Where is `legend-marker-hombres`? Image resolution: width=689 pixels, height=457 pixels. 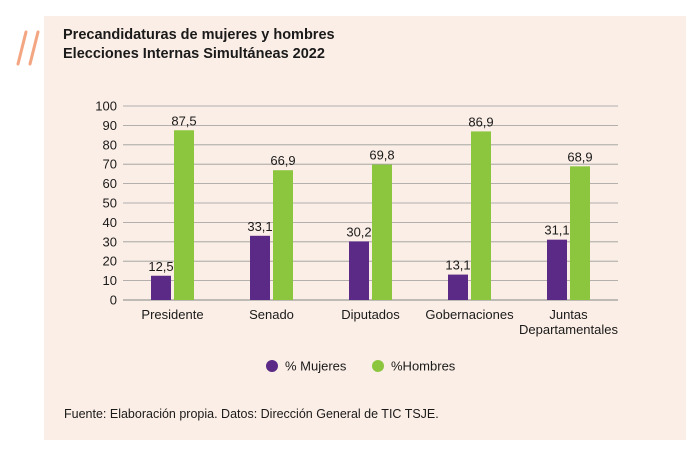
legend-marker-hombres is located at coordinates (378, 366).